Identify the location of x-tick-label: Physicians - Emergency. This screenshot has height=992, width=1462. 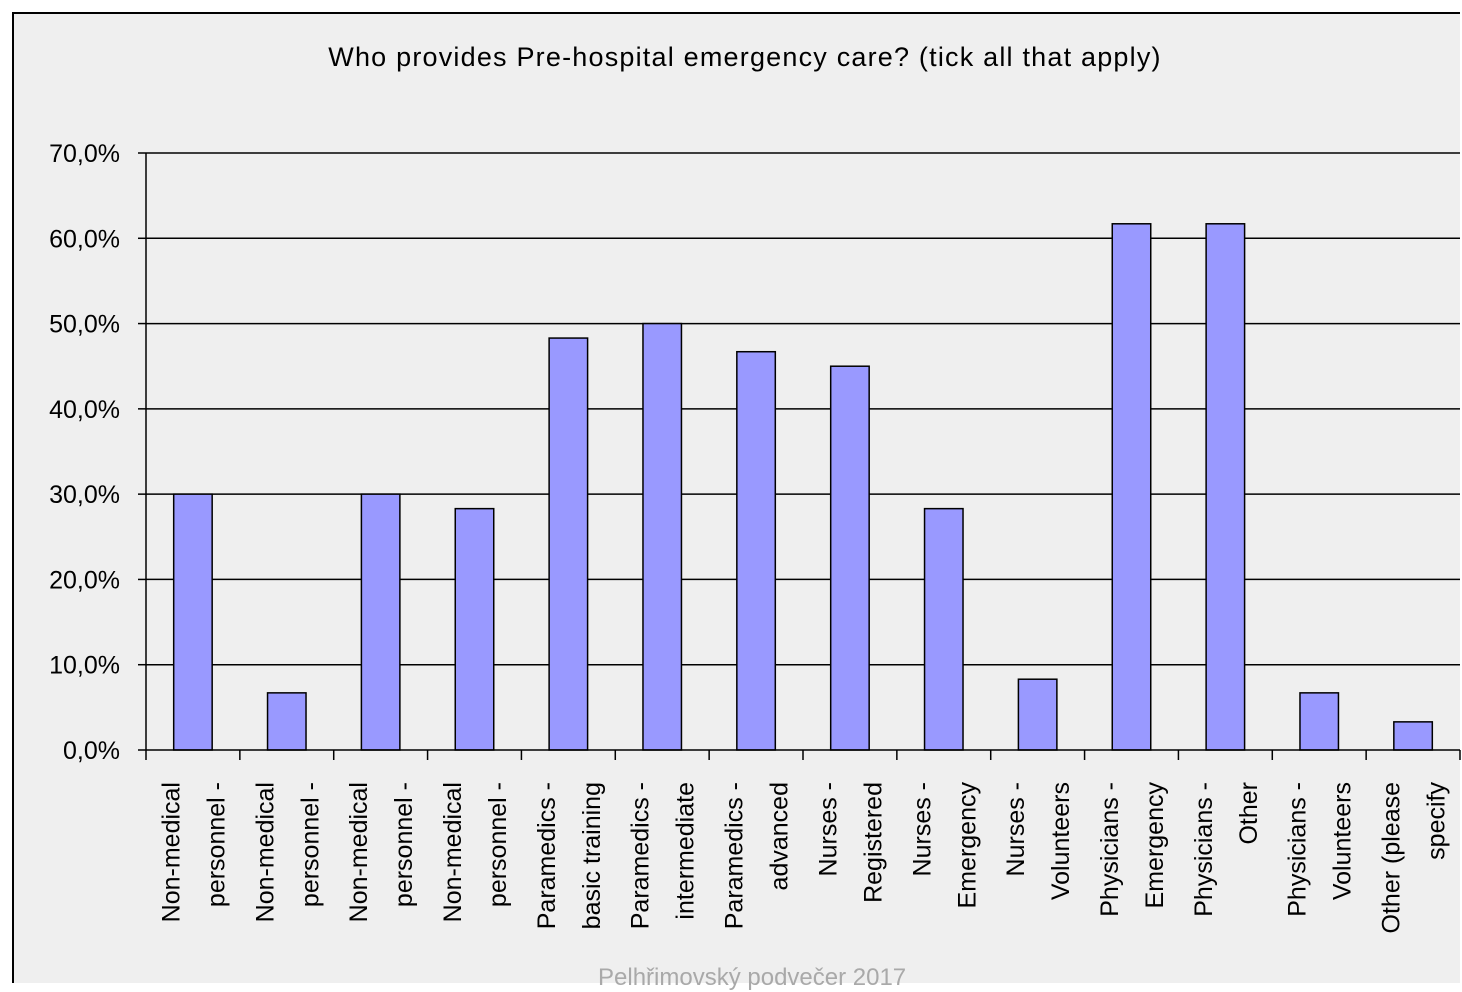
(1132, 849).